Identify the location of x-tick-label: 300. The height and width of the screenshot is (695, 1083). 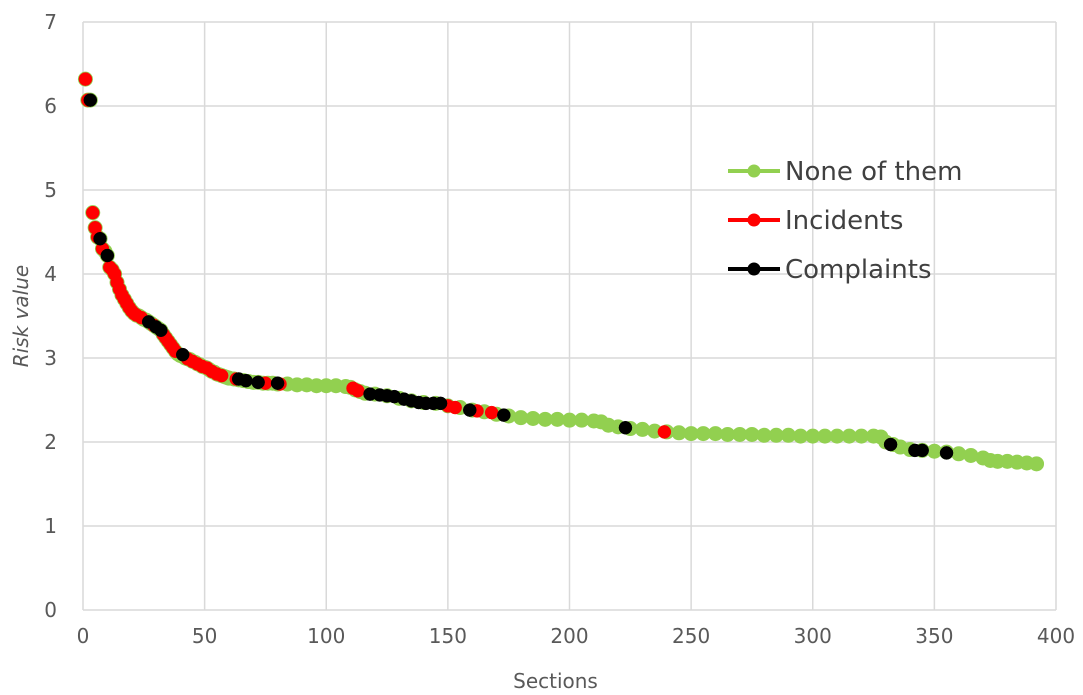
(813, 636).